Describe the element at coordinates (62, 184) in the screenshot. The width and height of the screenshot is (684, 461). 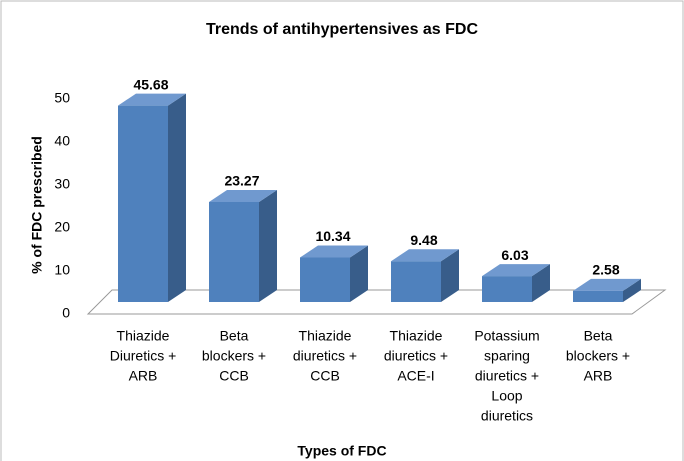
I see `y-tick-label: 30` at that location.